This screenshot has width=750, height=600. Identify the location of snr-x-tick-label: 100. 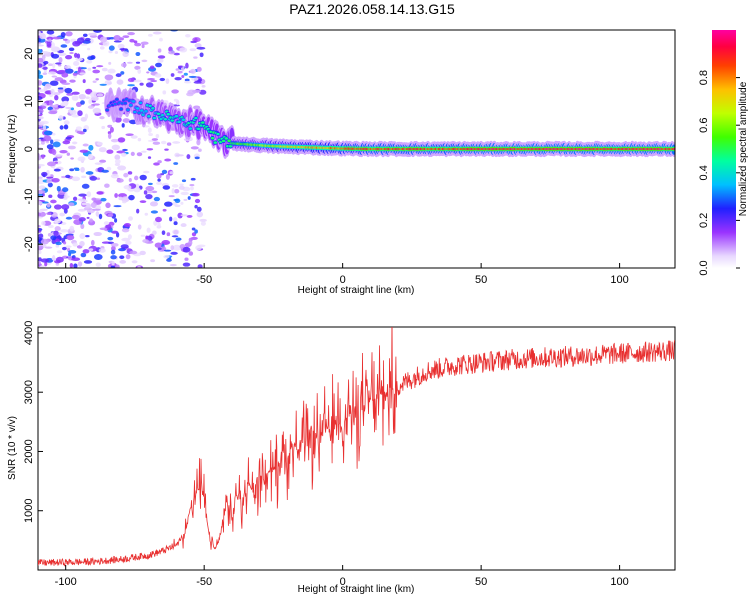
(619, 582).